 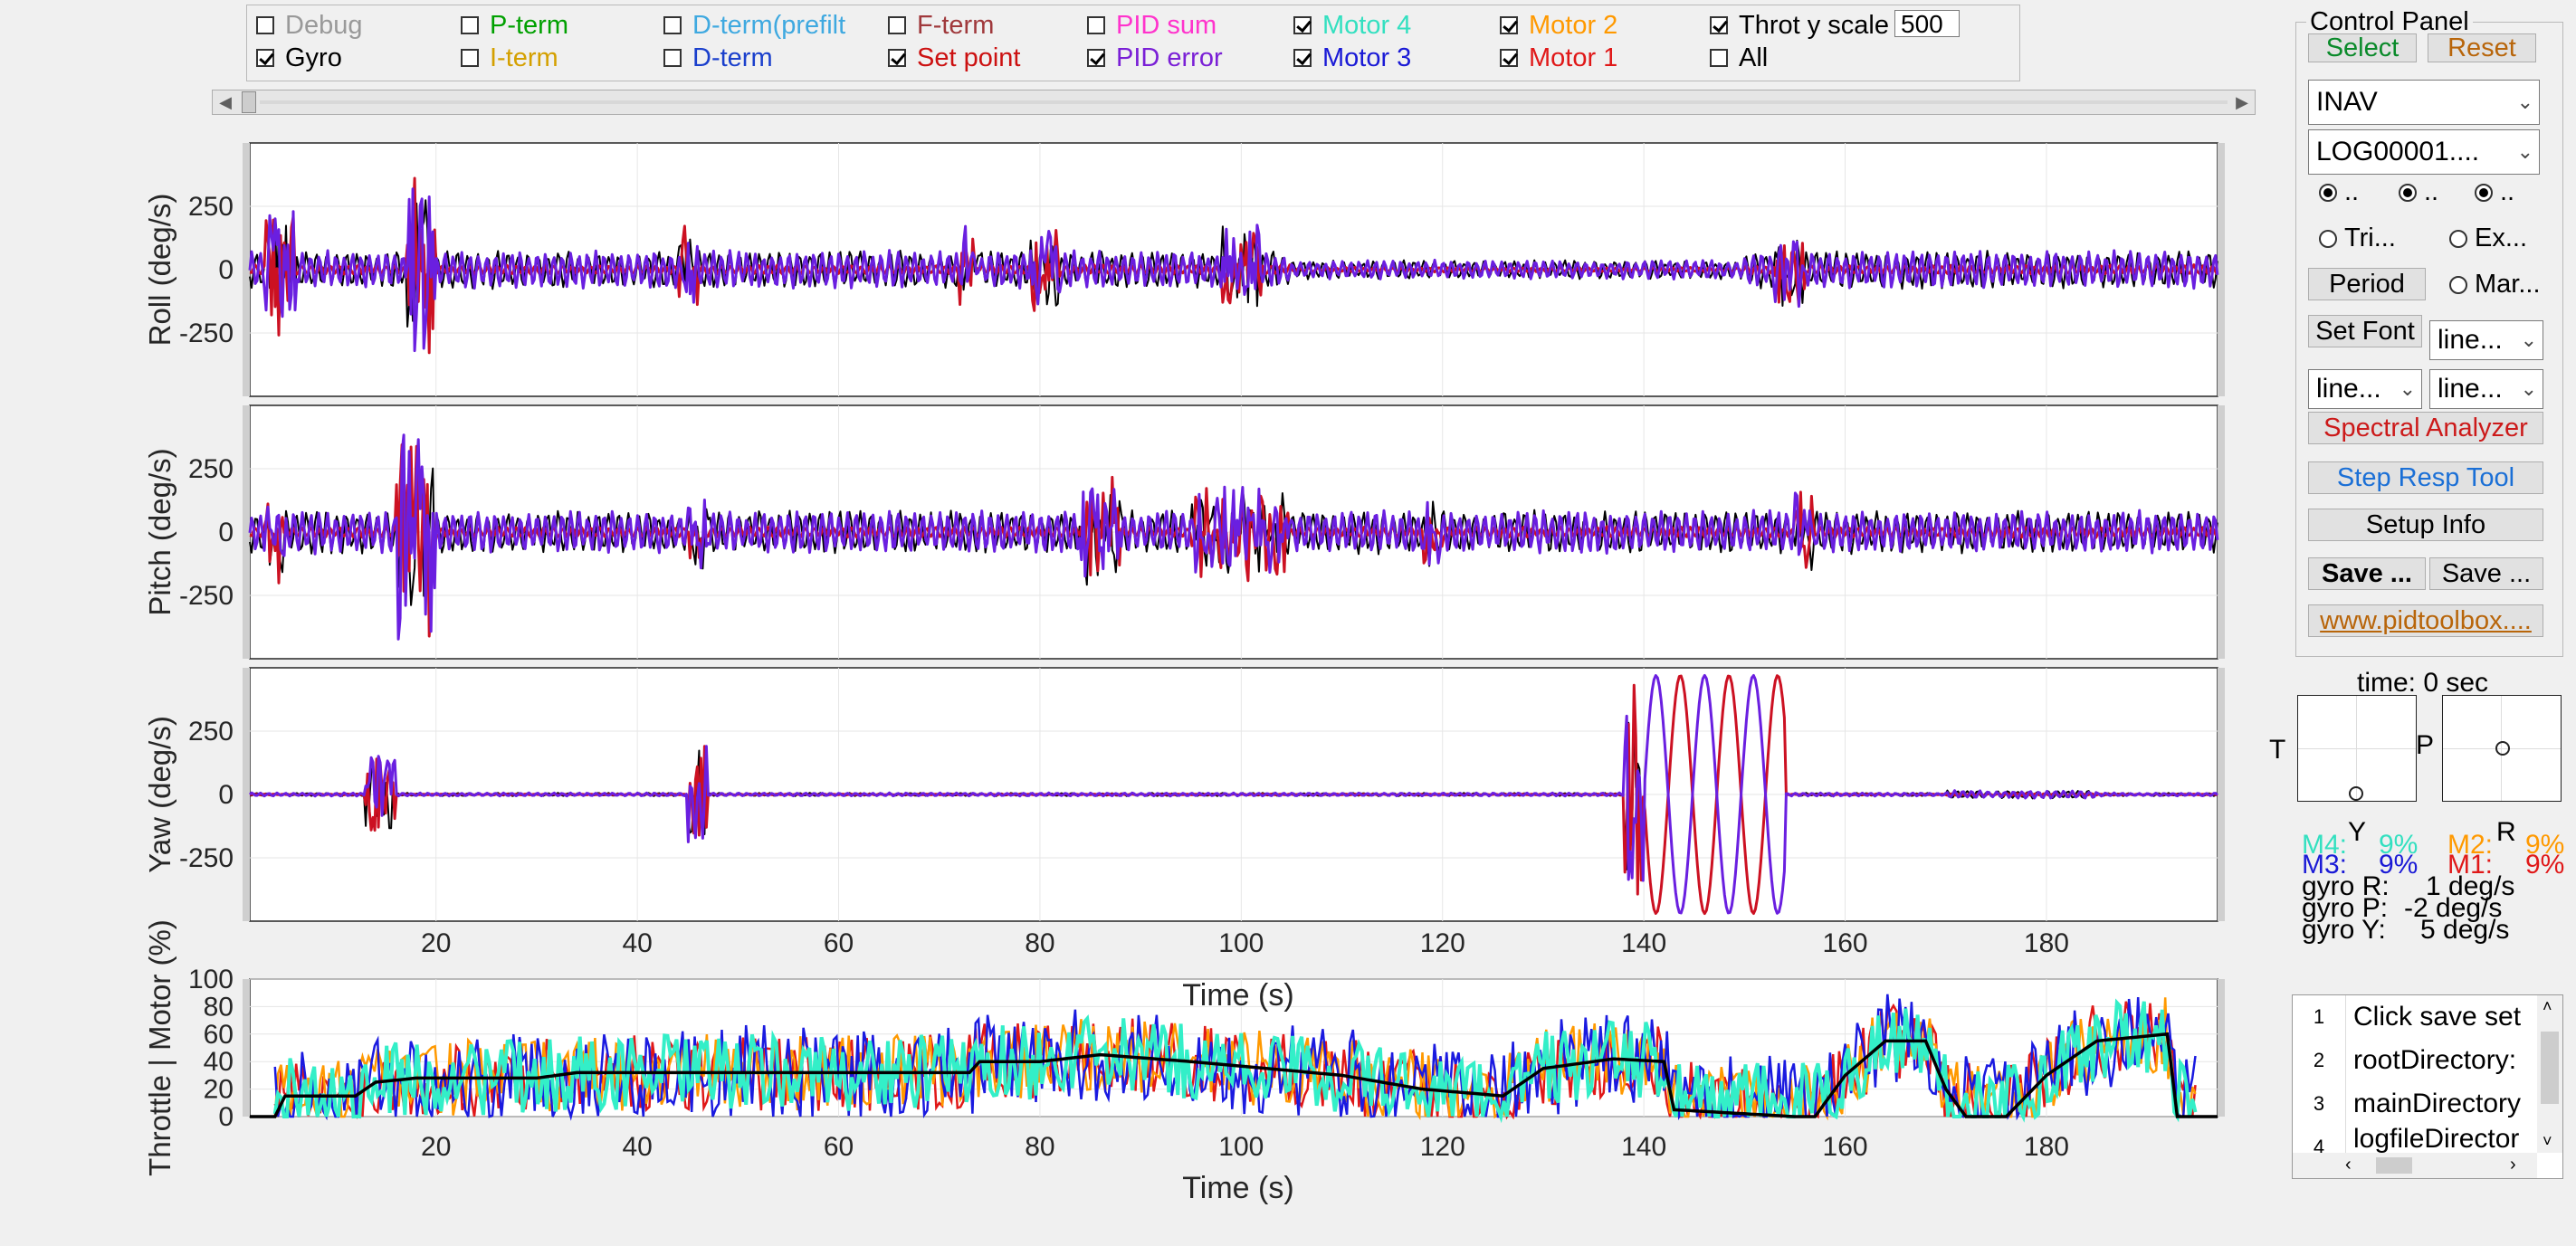 I want to click on checkbox-label: Motor 2, so click(x=1574, y=25).